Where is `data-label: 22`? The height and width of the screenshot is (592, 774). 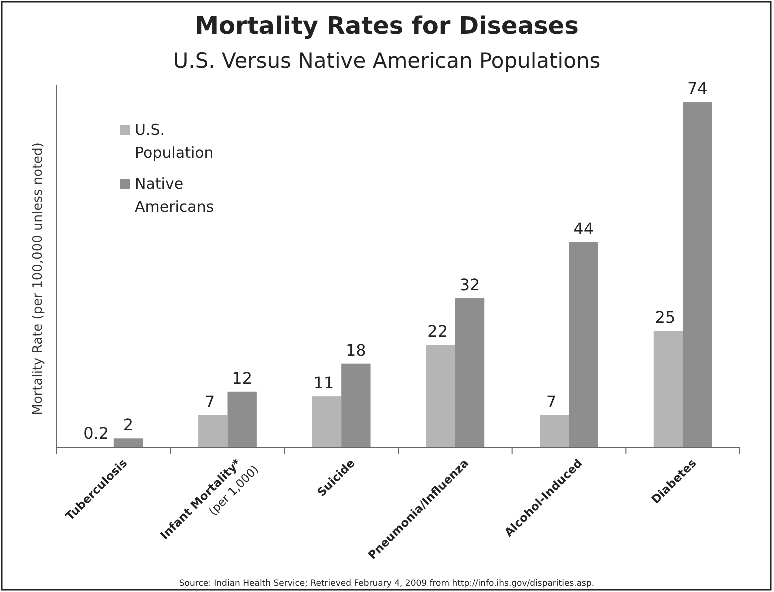
data-label: 22 is located at coordinates (438, 332).